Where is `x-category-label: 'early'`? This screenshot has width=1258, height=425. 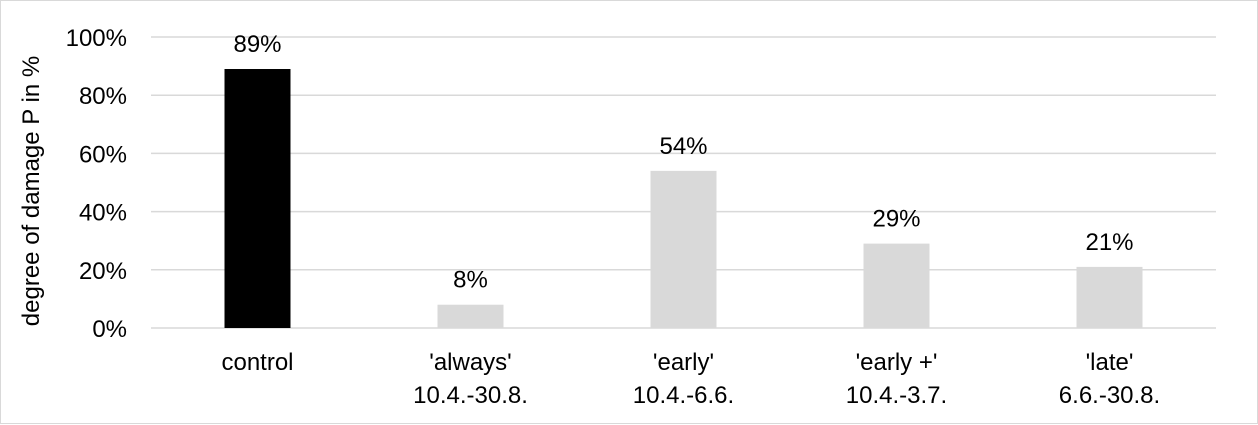
x-category-label: 'early' is located at coordinates (683, 362).